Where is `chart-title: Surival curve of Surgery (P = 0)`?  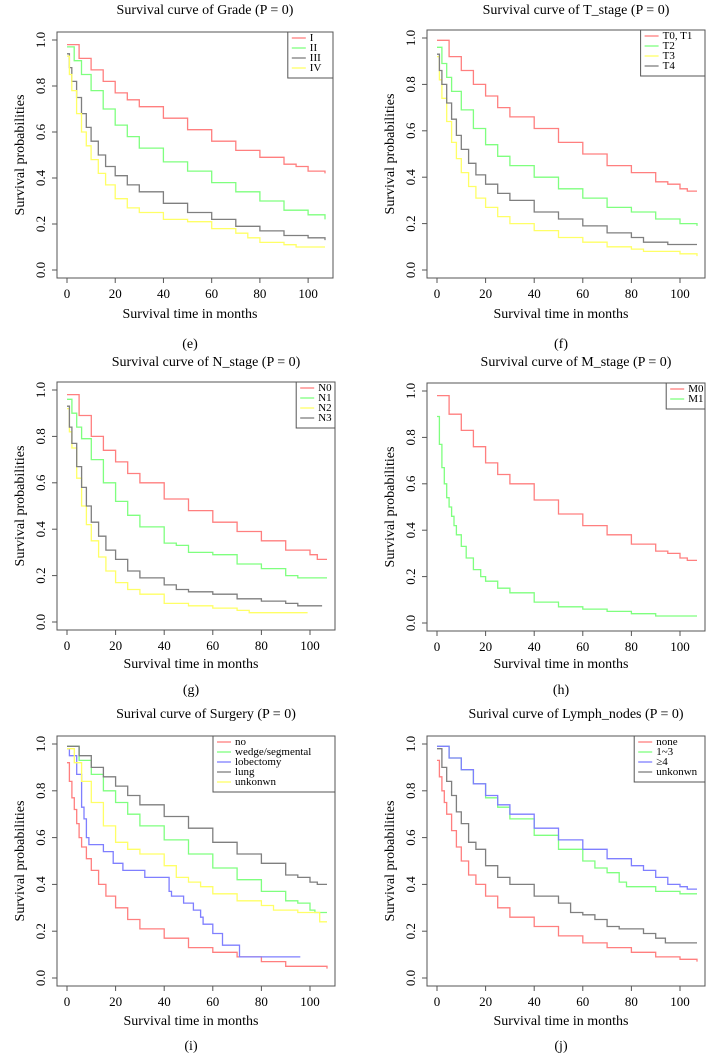 chart-title: Surival curve of Surgery (P = 0) is located at coordinates (206, 714).